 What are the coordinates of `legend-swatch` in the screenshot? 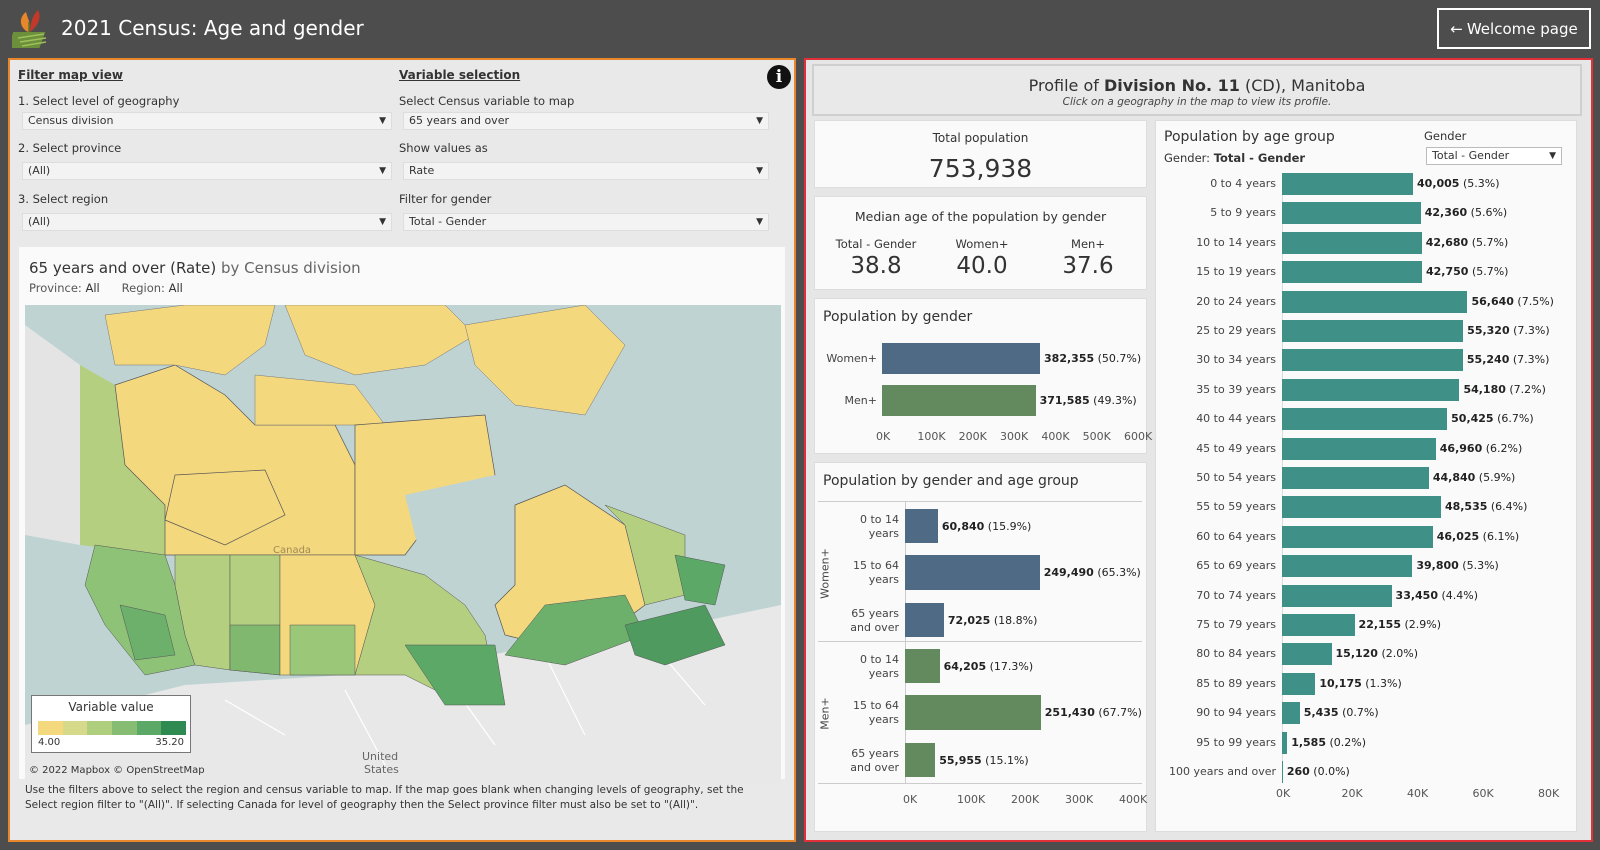 It's located at (50, 728).